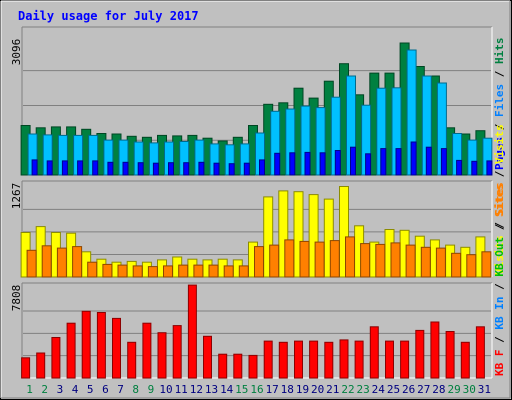 The height and width of the screenshot is (400, 512). What do you see at coordinates (108, 16) in the screenshot?
I see `chart-title: Daily usage for July 2017` at bounding box center [108, 16].